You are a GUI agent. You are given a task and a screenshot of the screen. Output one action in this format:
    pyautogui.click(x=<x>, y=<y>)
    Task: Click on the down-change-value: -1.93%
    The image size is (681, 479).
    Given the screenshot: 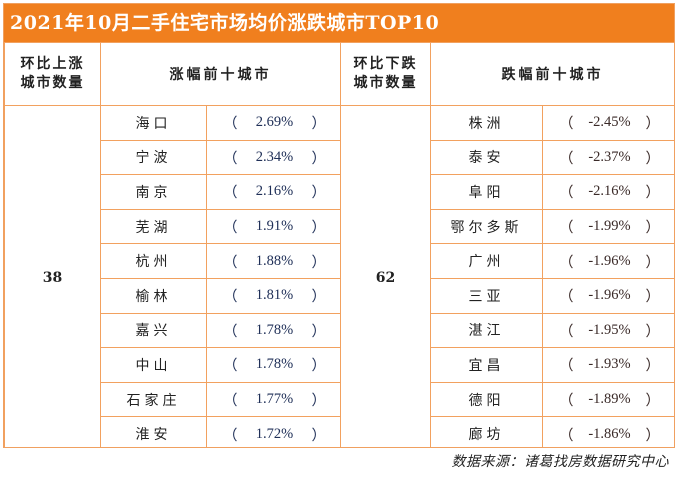 What is the action you would take?
    pyautogui.click(x=609, y=364)
    